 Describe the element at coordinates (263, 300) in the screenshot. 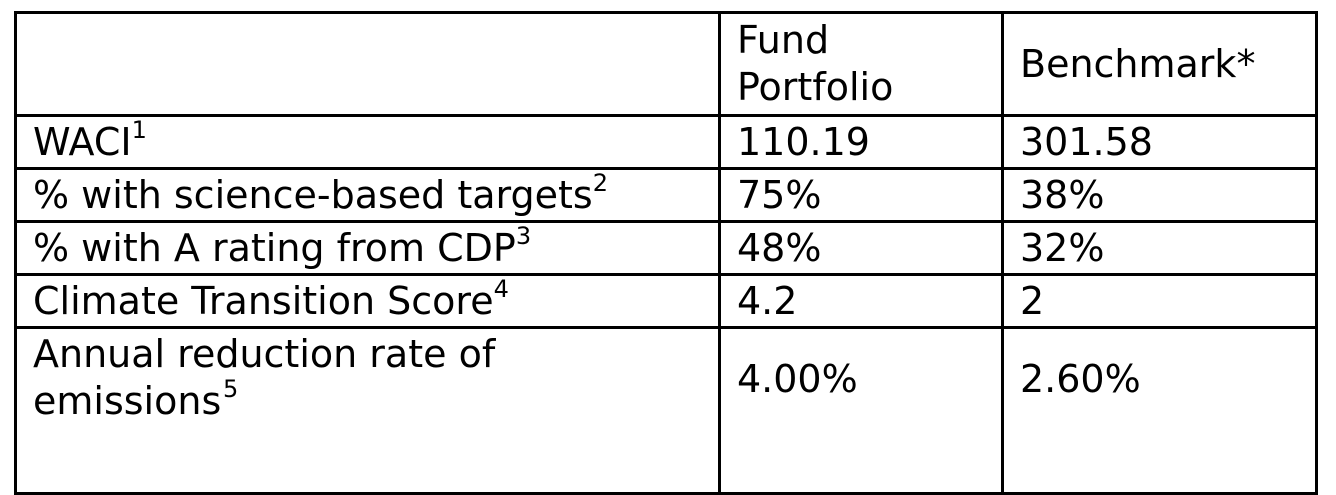

I see `row-label: Climate Transition Score` at that location.